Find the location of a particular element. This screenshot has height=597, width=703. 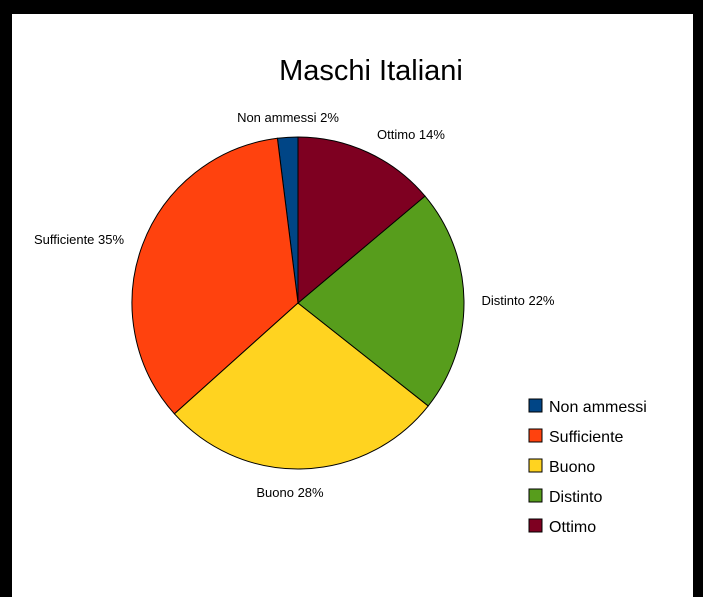

data-label-ottimo: Ottimo 14% is located at coordinates (411, 134).